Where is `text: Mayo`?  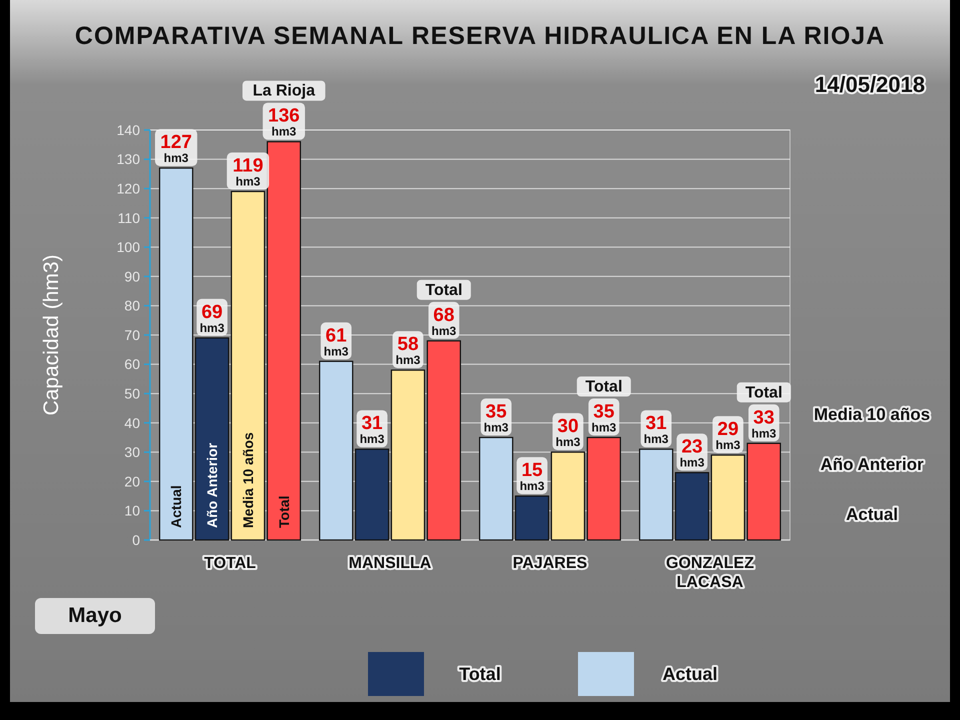 text: Mayo is located at coordinates (95, 615).